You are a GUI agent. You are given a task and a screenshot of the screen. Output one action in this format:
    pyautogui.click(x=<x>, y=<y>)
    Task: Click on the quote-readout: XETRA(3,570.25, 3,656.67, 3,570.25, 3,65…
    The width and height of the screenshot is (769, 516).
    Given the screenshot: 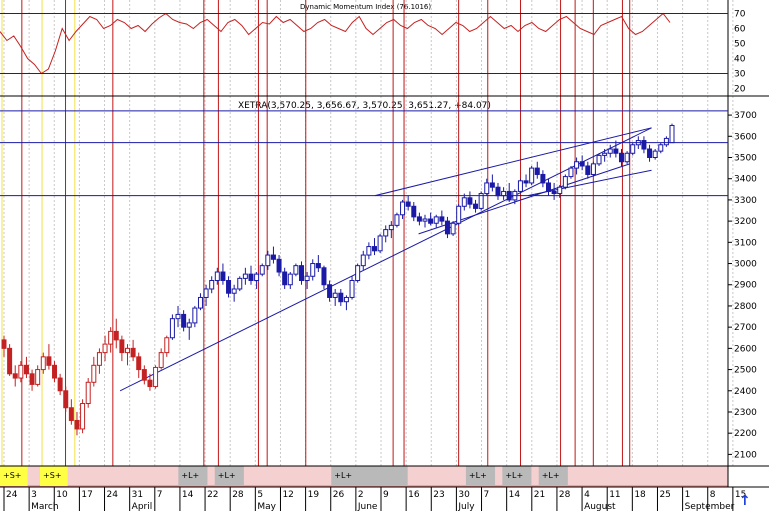 What is the action you would take?
    pyautogui.click(x=364, y=106)
    